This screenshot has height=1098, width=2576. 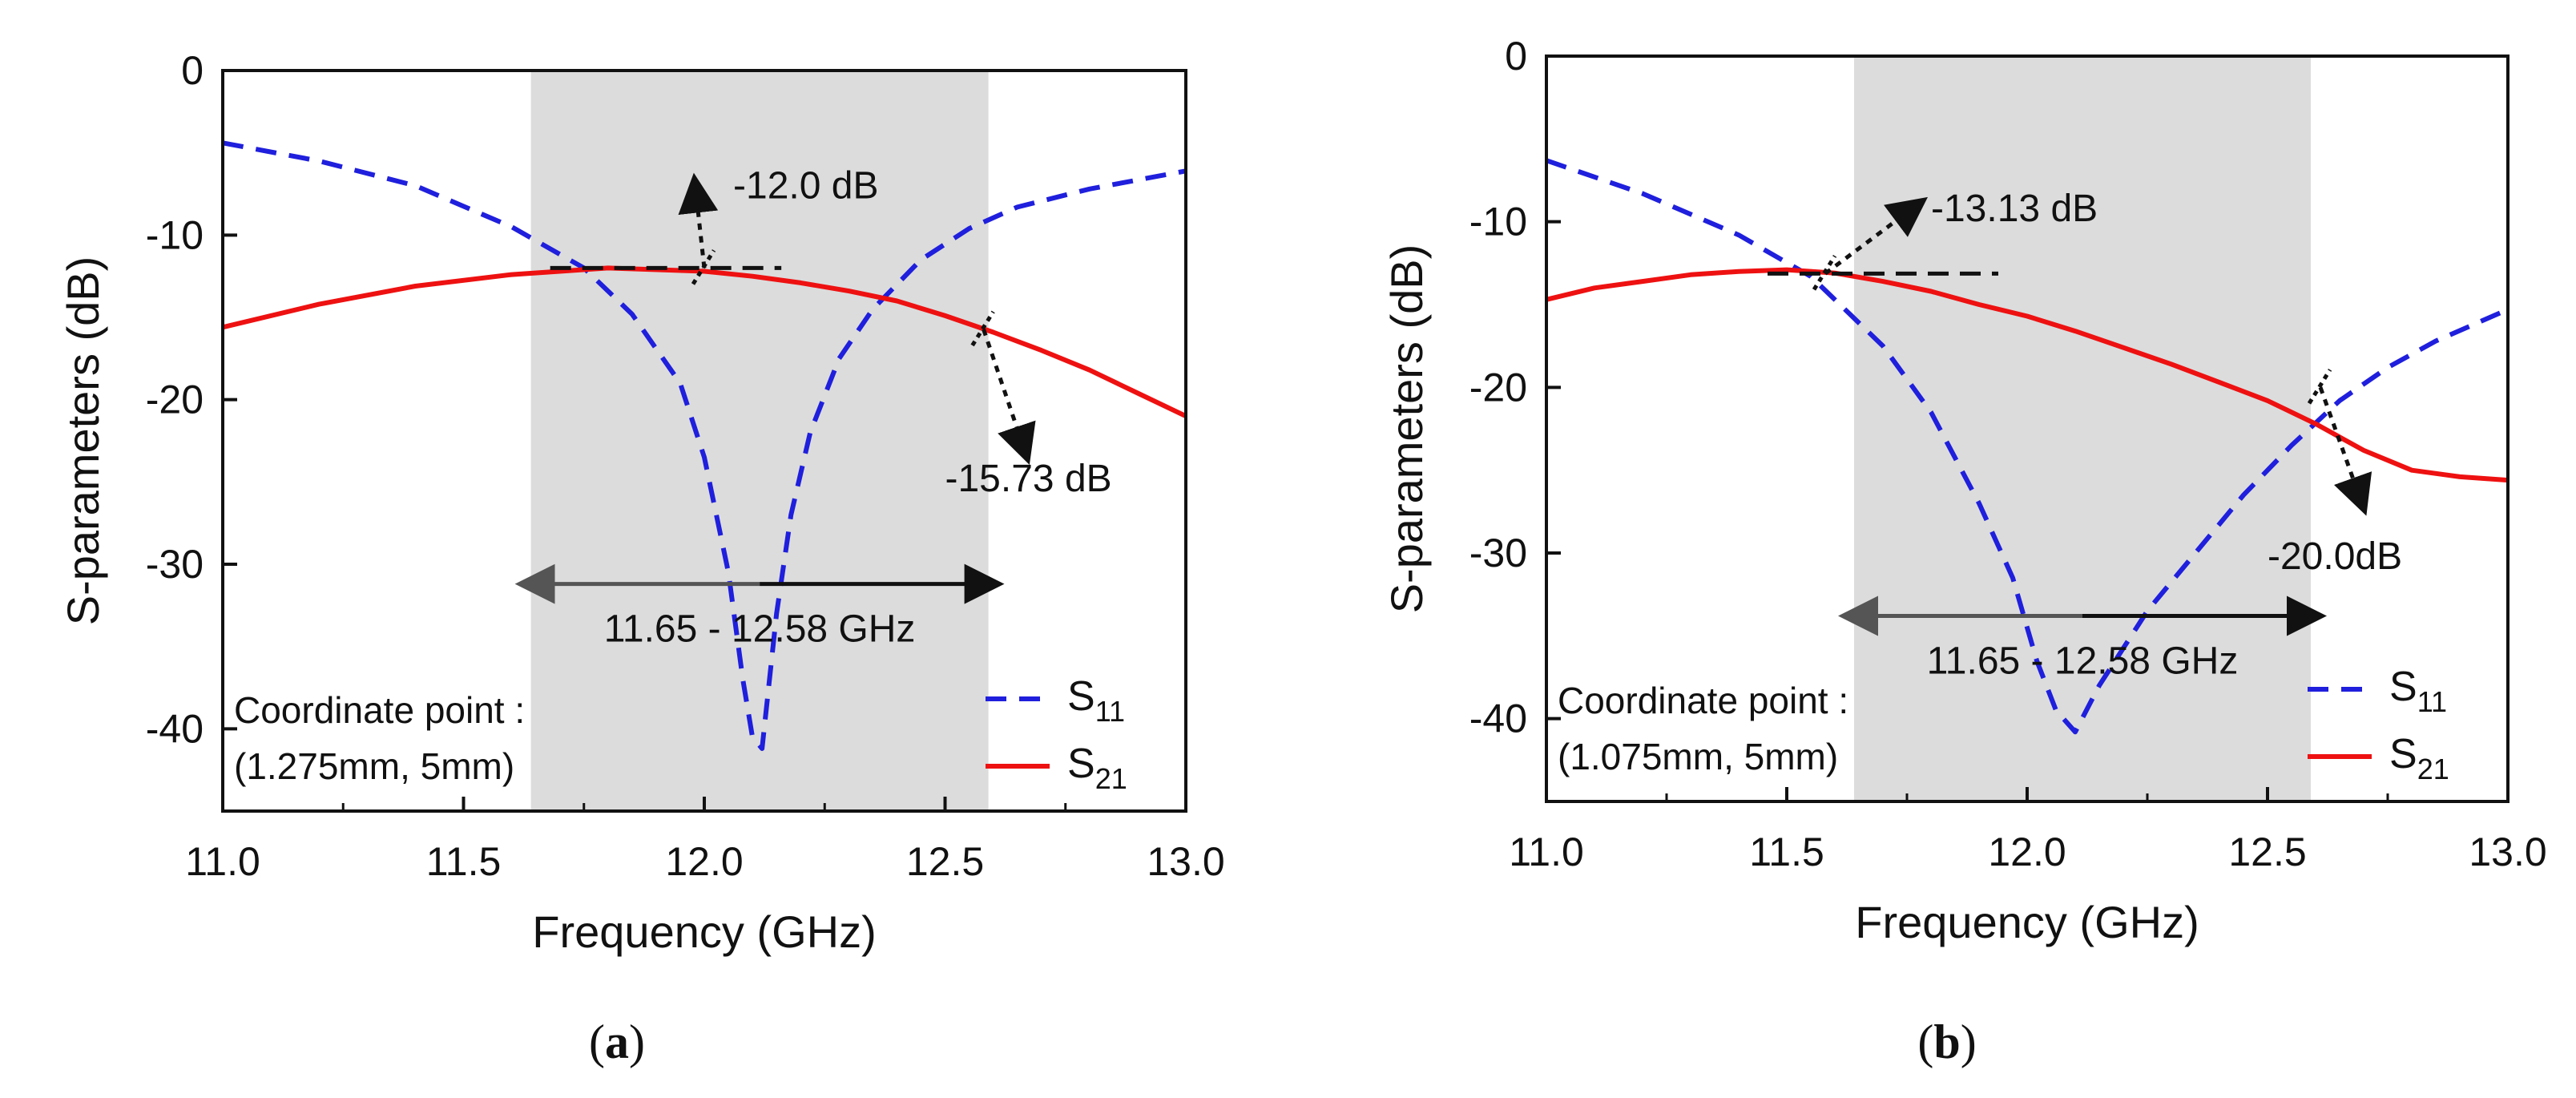 What do you see at coordinates (805, 186) in the screenshot?
I see `annotation-label: -12.0 dB` at bounding box center [805, 186].